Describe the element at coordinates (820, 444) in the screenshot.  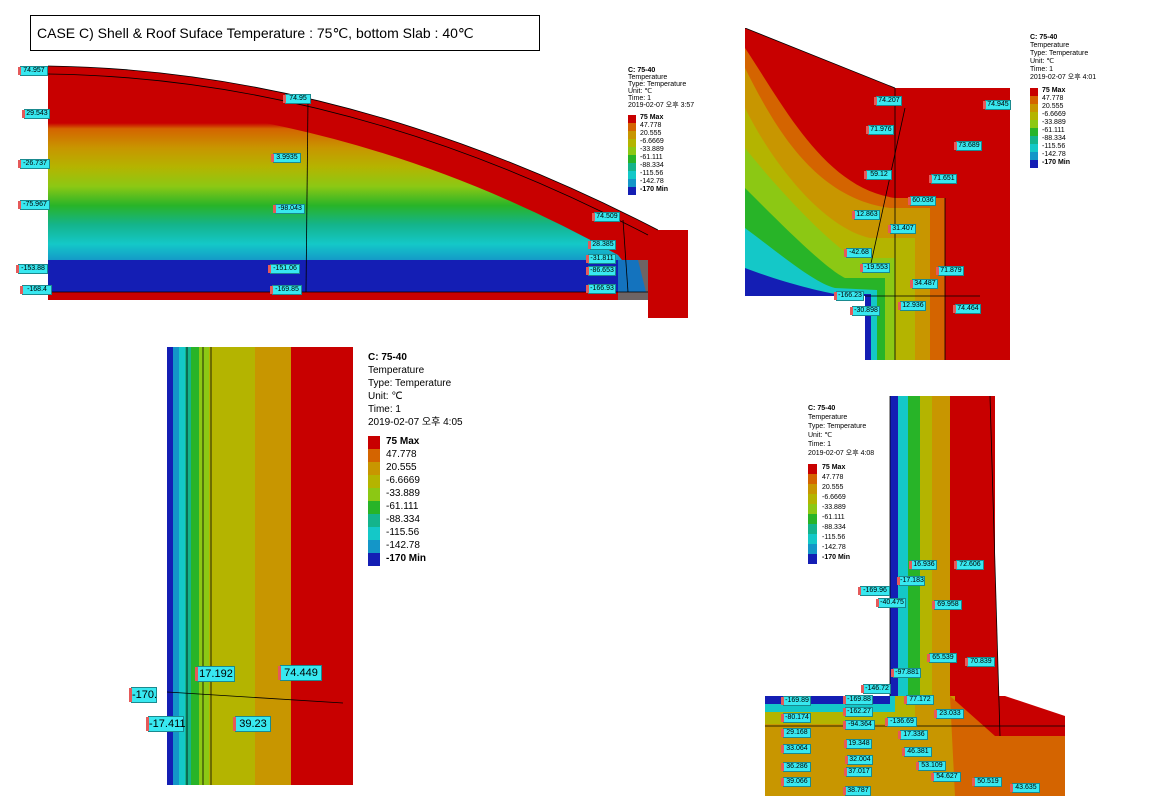
I see `base-legend-time: Time: 1` at that location.